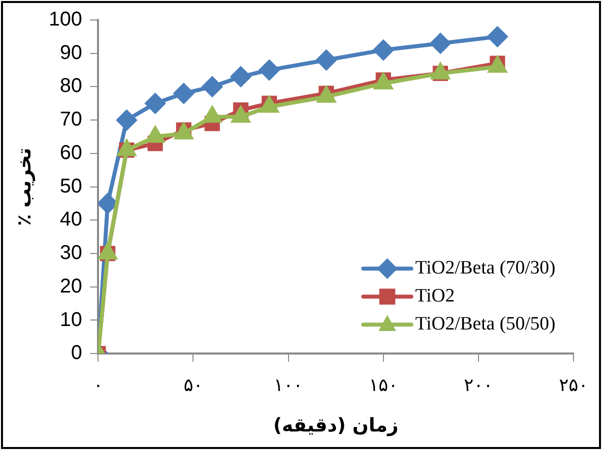 The height and width of the screenshot is (450, 602). Describe the element at coordinates (71, 186) in the screenshot. I see `y-tick-label: 50` at that location.